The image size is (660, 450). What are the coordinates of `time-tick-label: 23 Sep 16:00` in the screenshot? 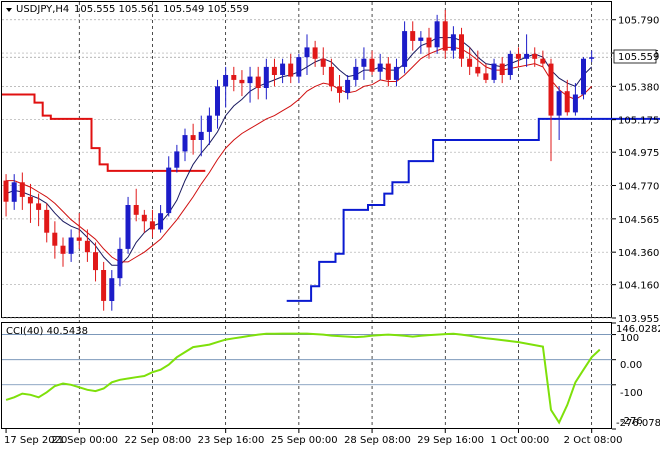 It's located at (231, 440).